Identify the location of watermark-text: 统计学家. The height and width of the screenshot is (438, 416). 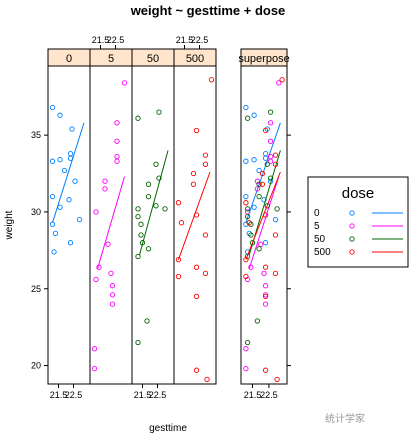
(345, 419).